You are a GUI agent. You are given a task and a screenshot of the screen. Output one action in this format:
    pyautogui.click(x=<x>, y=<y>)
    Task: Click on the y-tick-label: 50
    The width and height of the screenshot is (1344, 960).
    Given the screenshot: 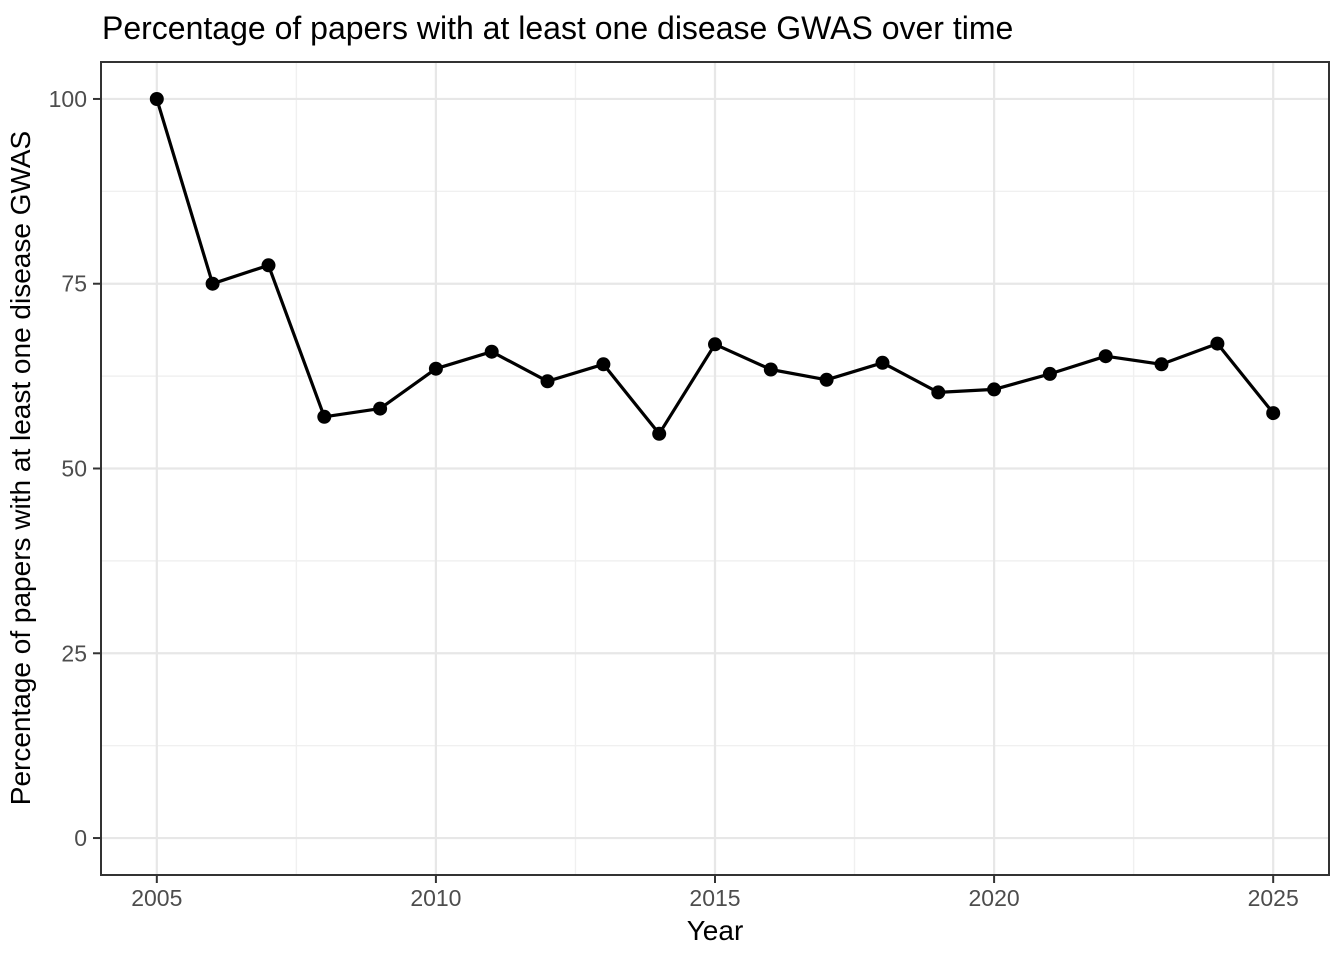 What is the action you would take?
    pyautogui.click(x=74, y=469)
    